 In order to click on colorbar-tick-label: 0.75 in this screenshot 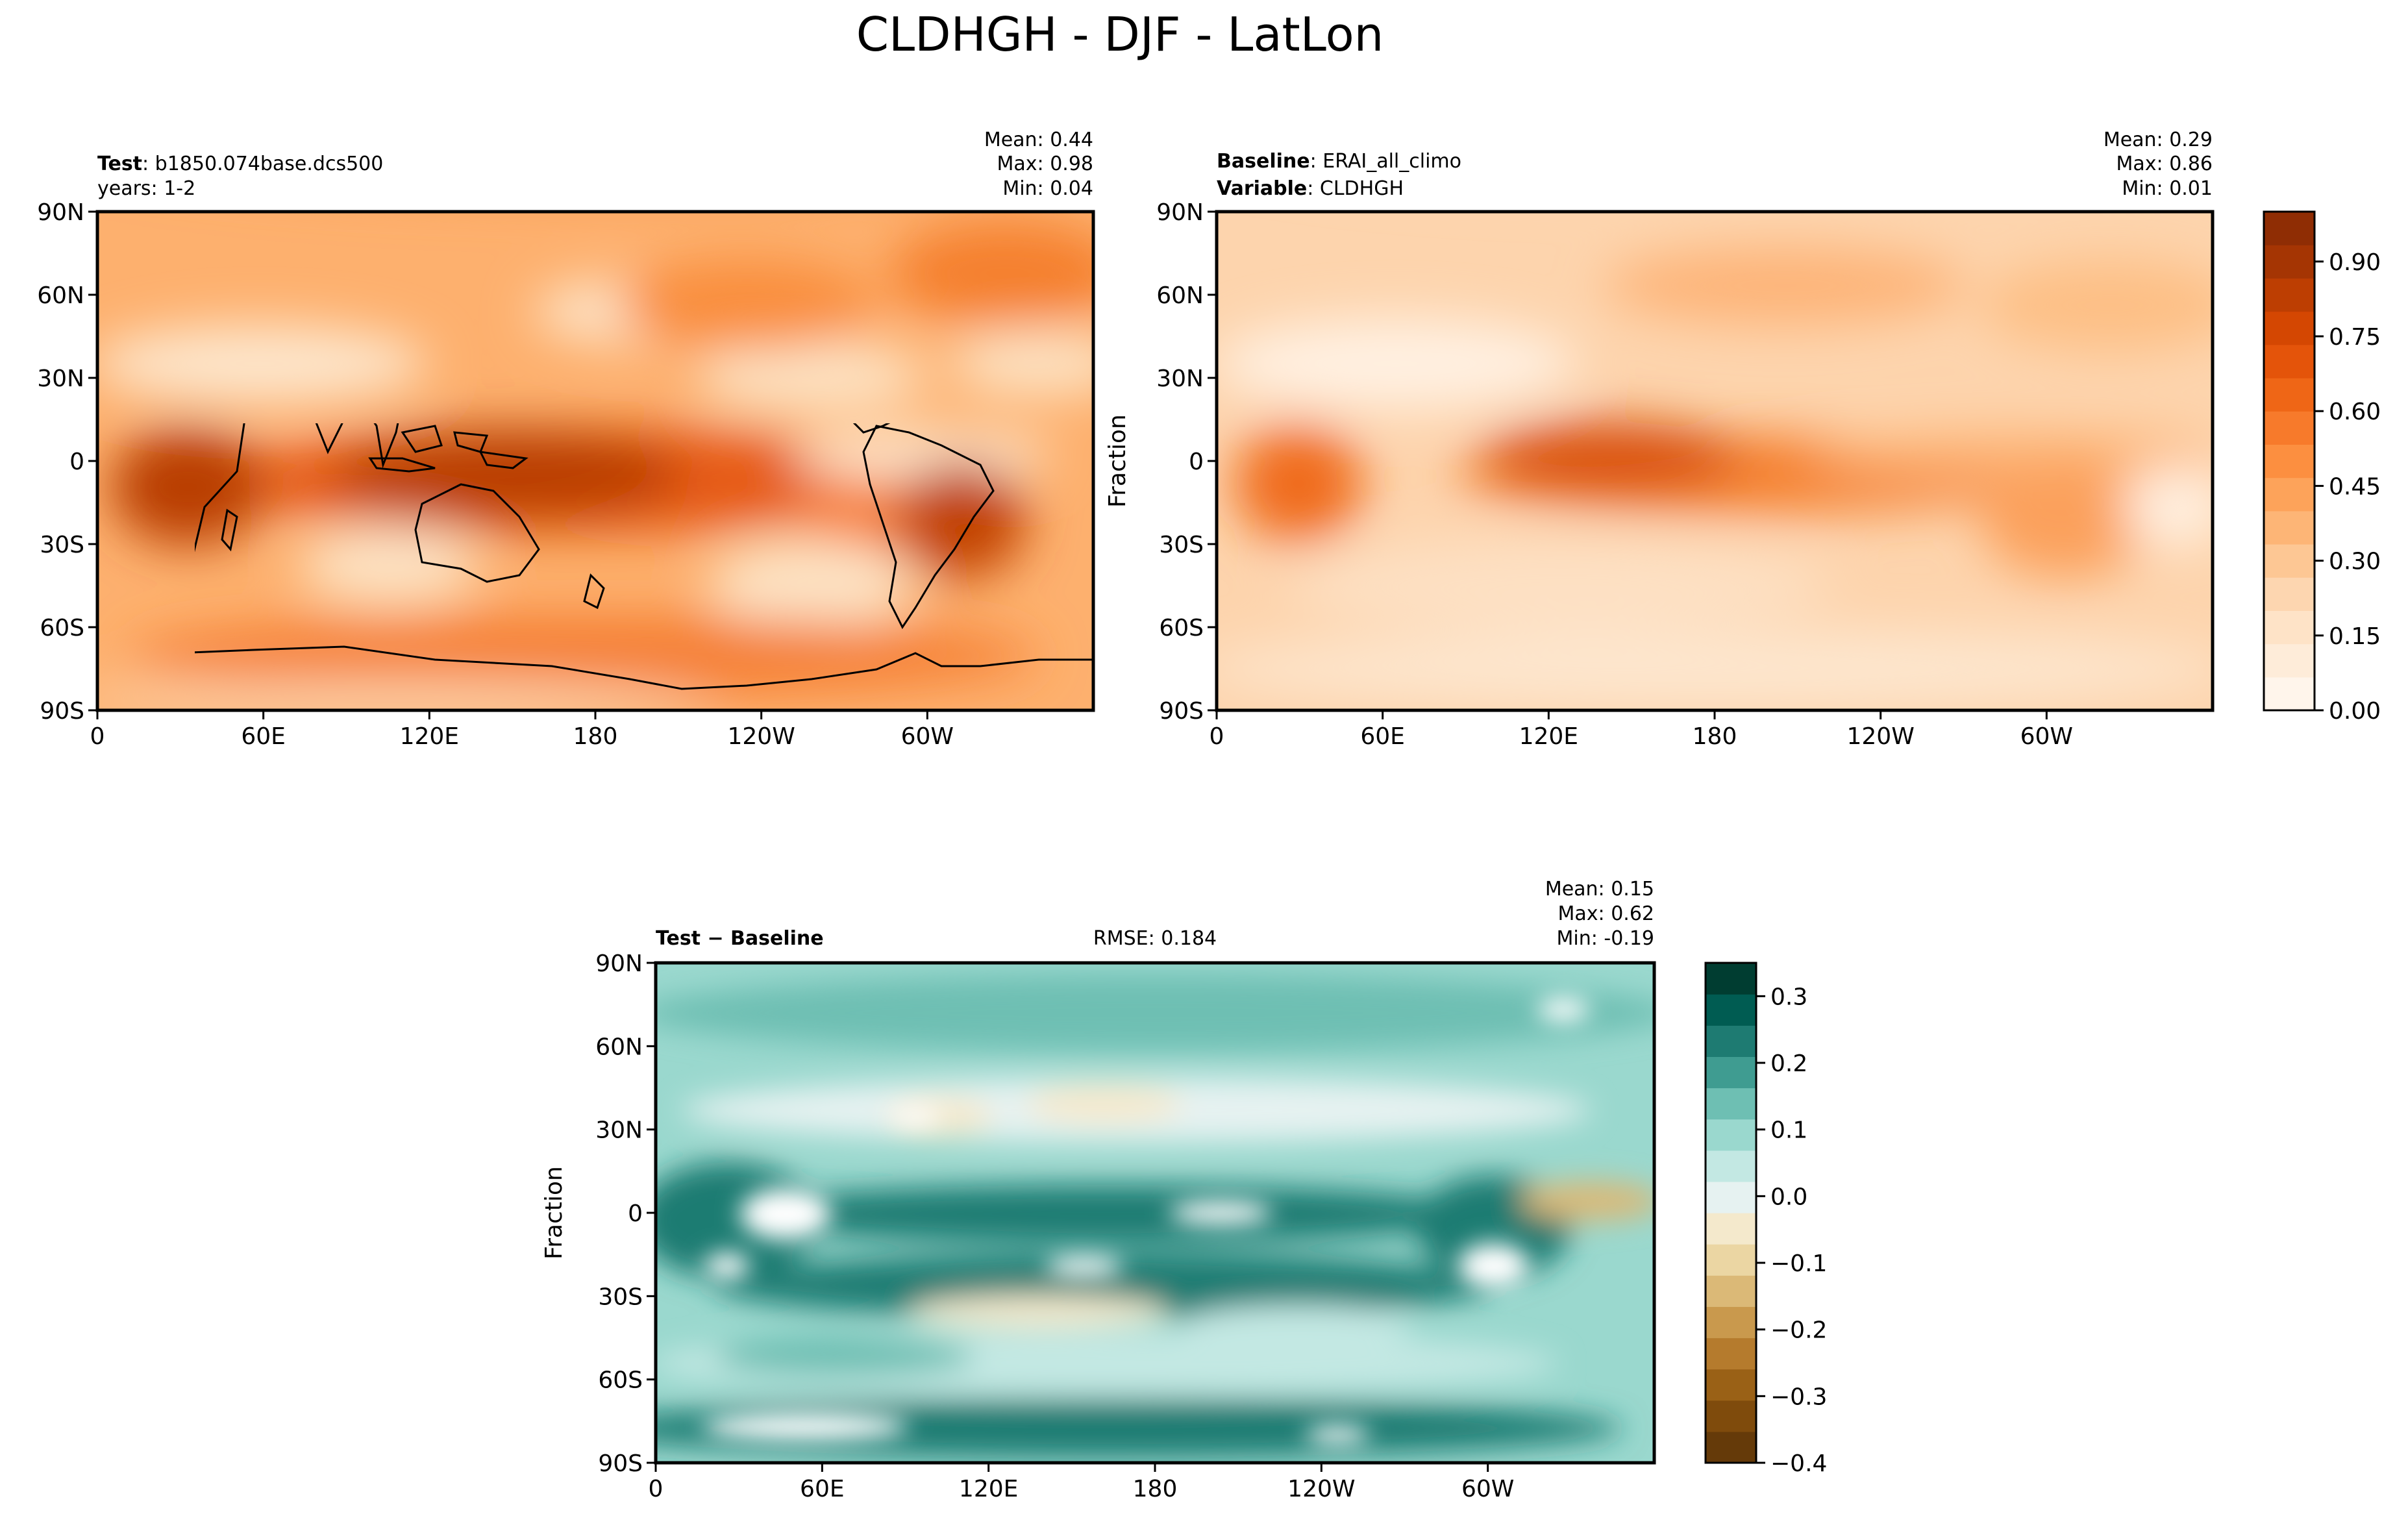, I will do `click(2355, 337)`.